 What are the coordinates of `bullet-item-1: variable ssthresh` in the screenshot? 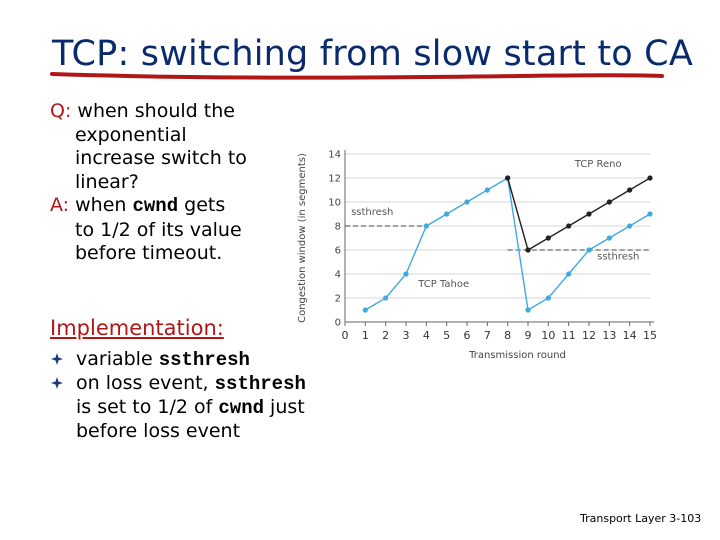 It's located at (200, 360).